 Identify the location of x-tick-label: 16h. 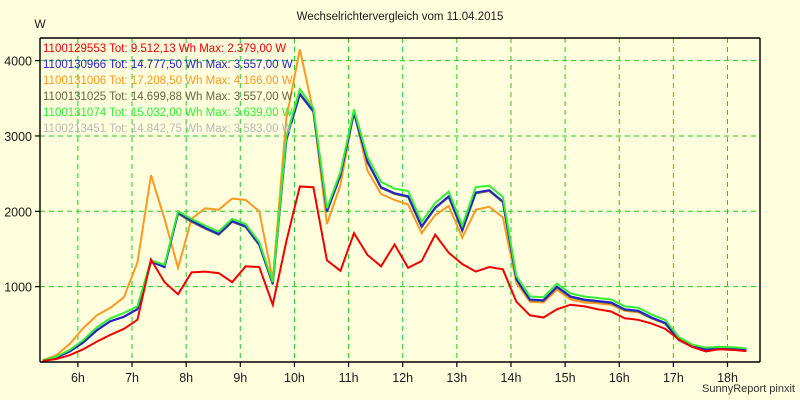
(619, 378).